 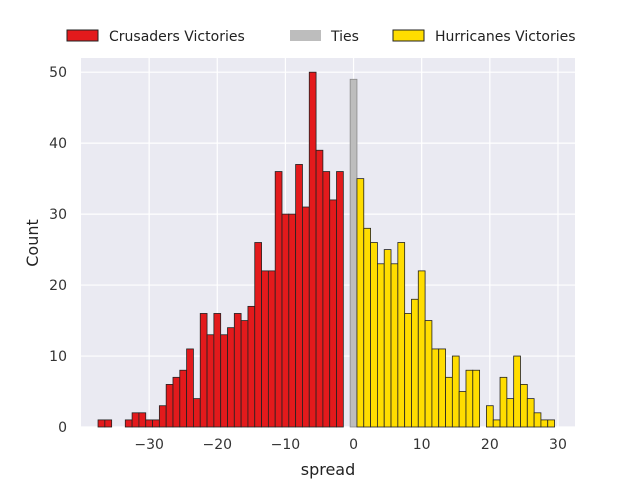 I want to click on x-tick-label: 20, so click(x=490, y=445).